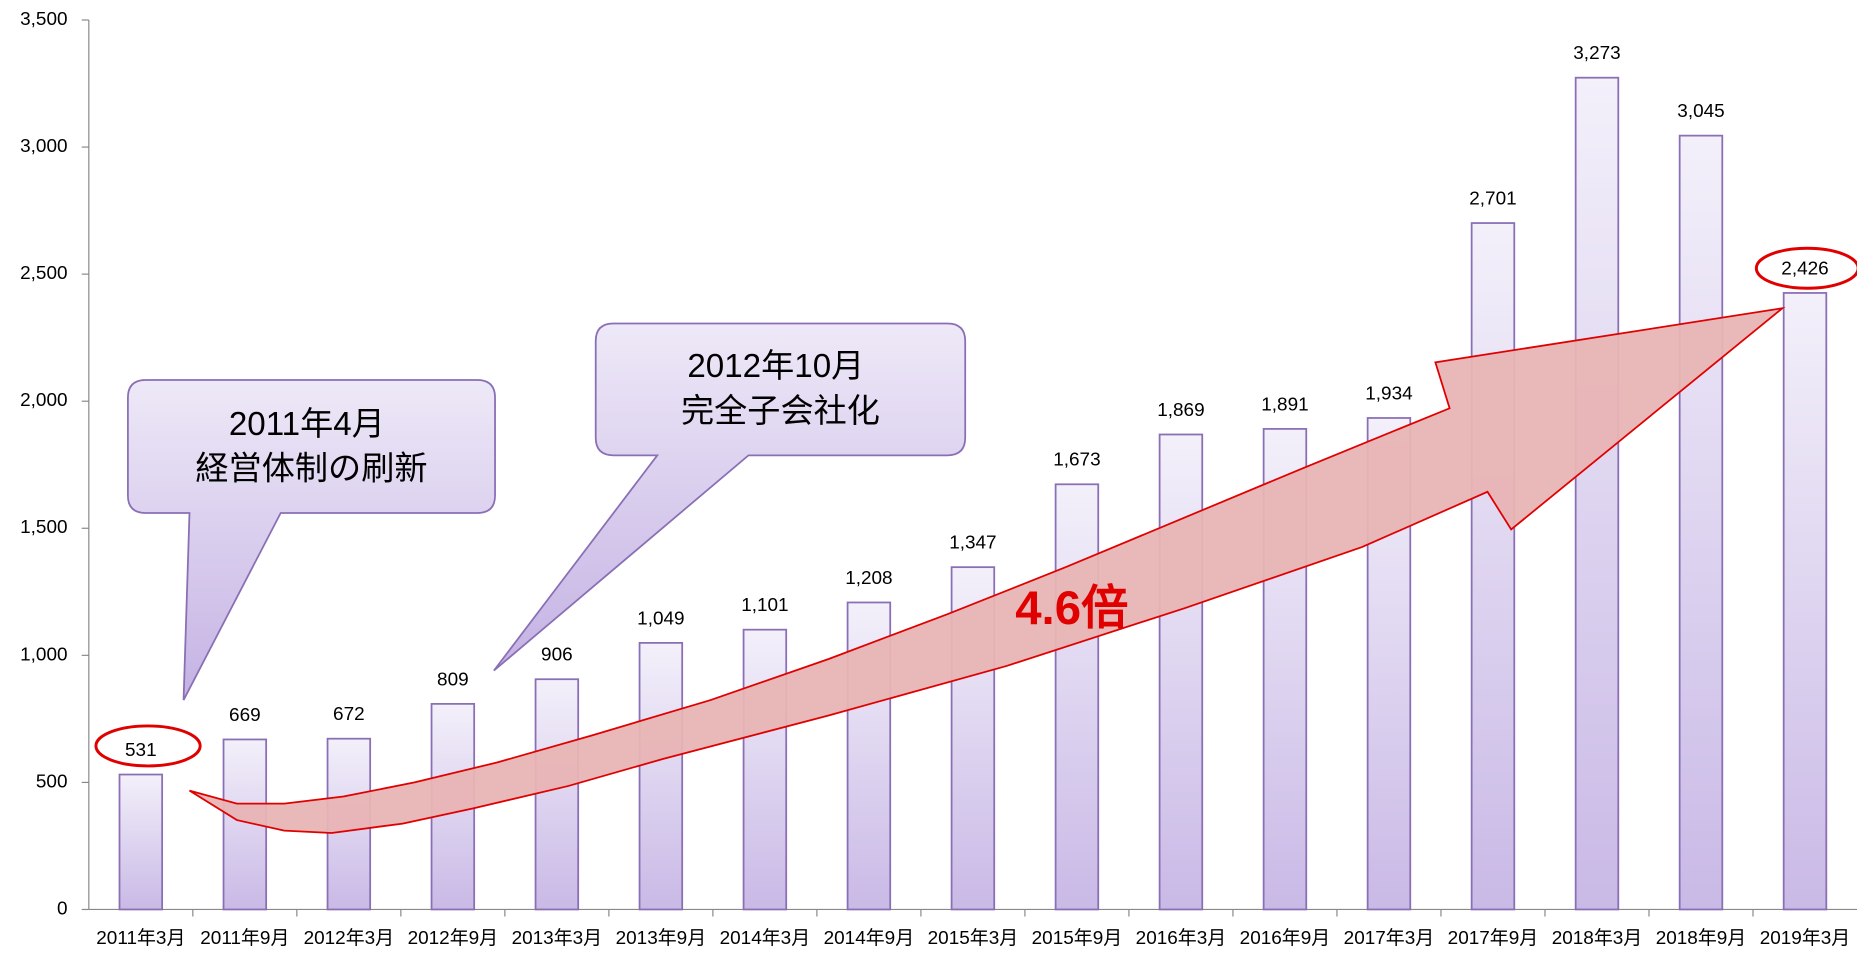 The height and width of the screenshot is (953, 1857). What do you see at coordinates (62, 908) in the screenshot?
I see `y-tick-label: 0` at bounding box center [62, 908].